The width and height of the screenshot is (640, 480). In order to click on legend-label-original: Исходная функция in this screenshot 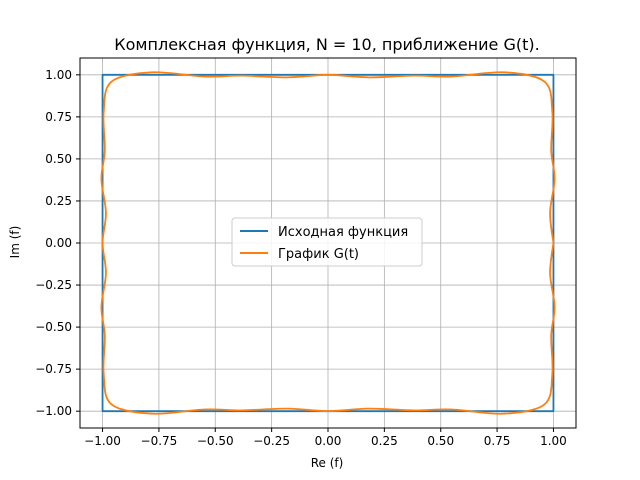, I will do `click(343, 232)`.